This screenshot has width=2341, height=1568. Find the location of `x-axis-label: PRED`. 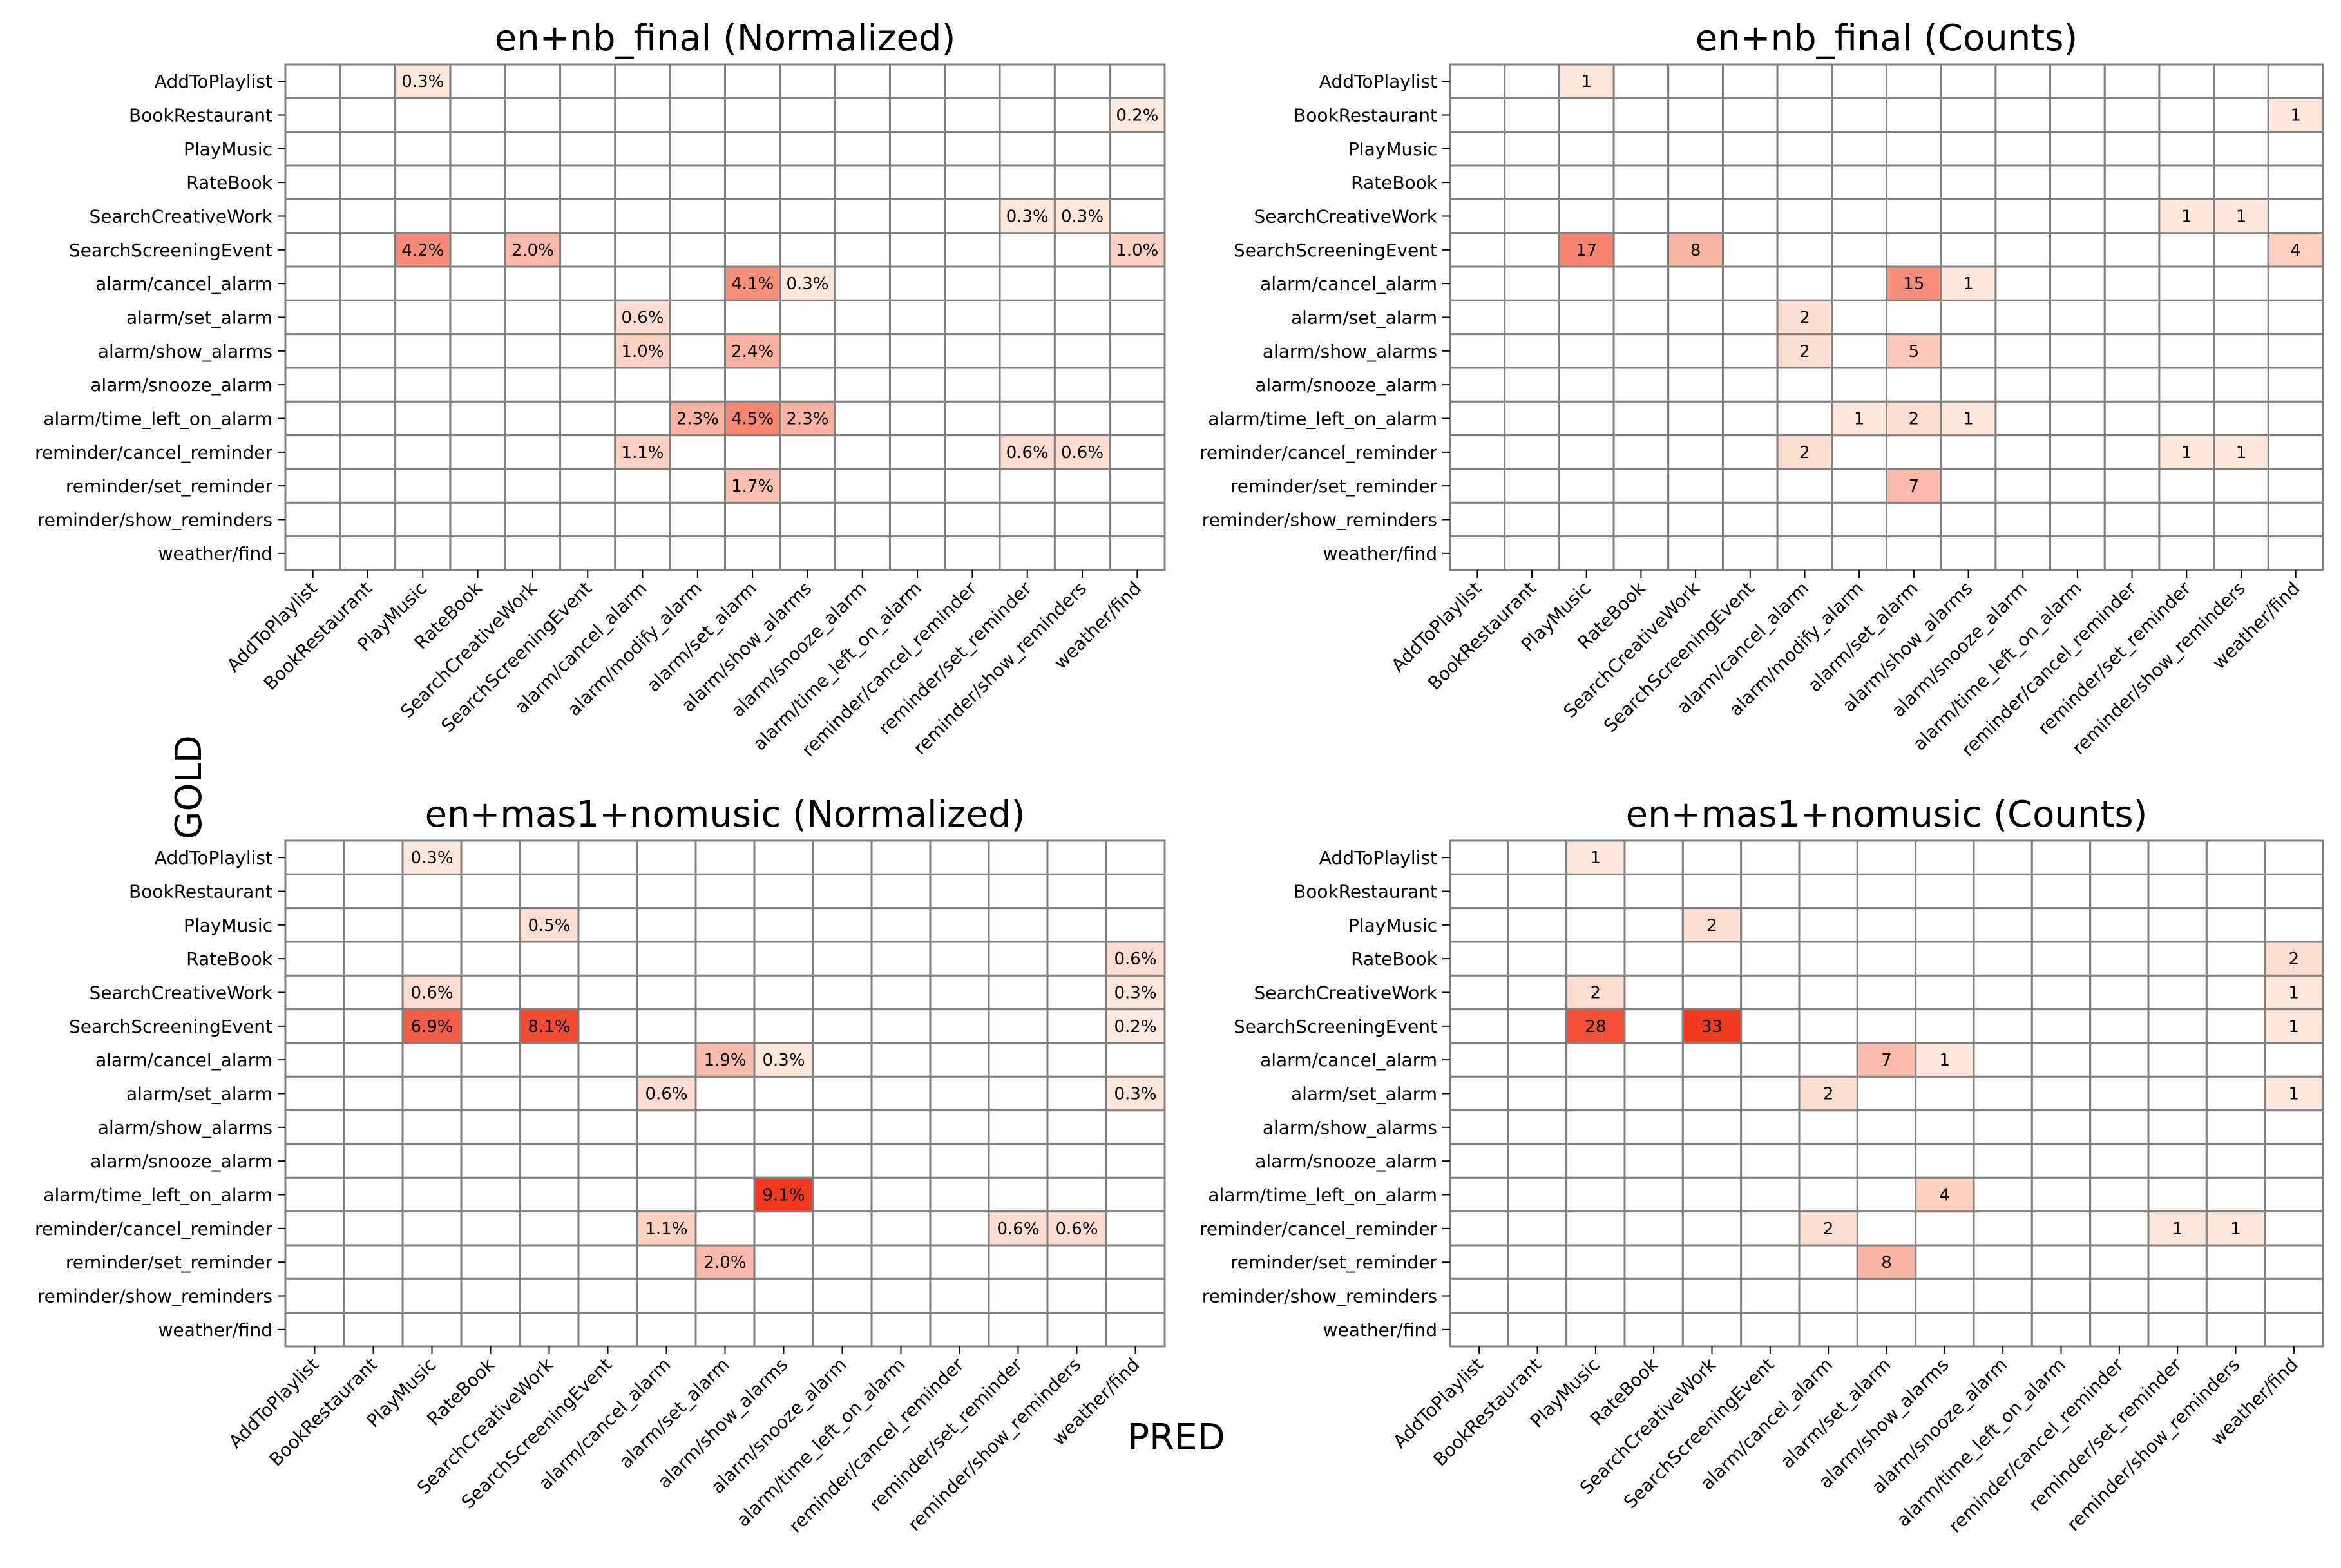

x-axis-label: PRED is located at coordinates (1176, 1437).